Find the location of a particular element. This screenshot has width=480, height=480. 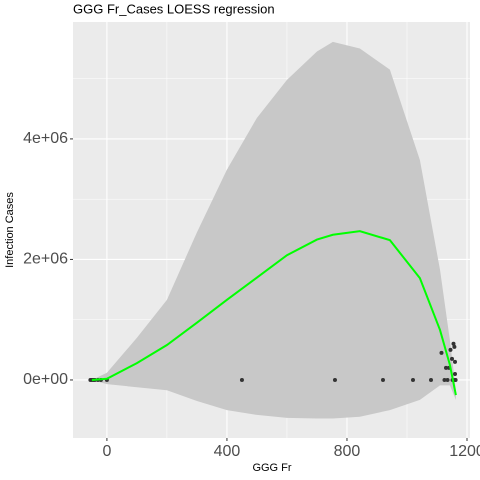

y-tick-label: 4e+06 is located at coordinates (45, 138).